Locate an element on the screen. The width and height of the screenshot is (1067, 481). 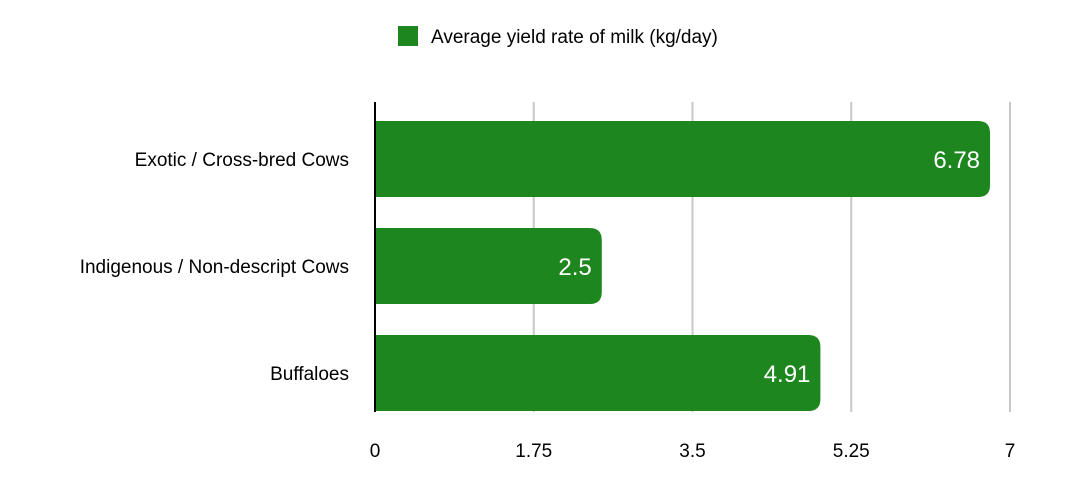
x-tick-label: 7 is located at coordinates (1010, 451).